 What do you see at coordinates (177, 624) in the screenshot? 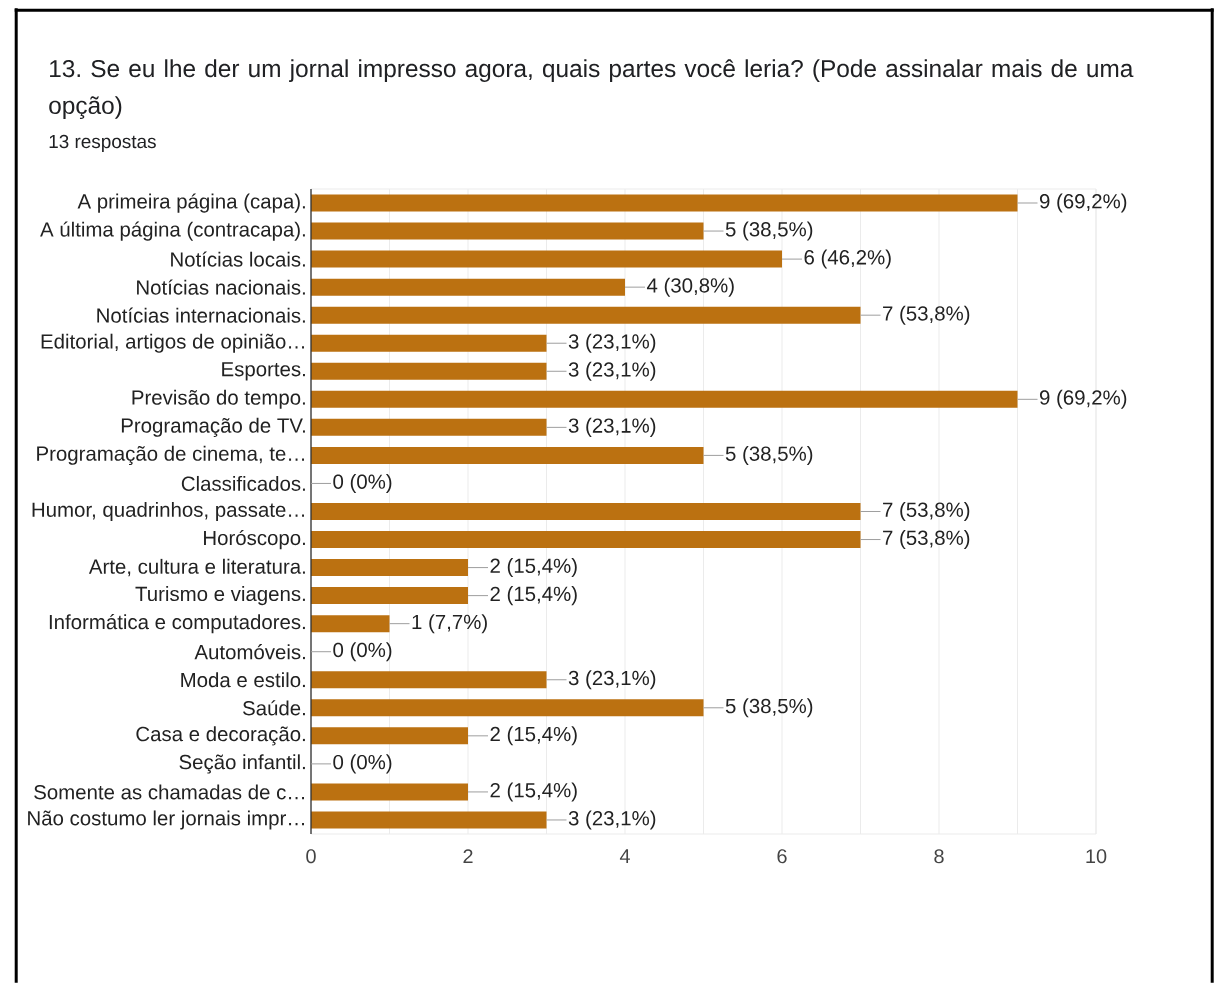
I see `y-tick-label: Informática e computadores.` at bounding box center [177, 624].